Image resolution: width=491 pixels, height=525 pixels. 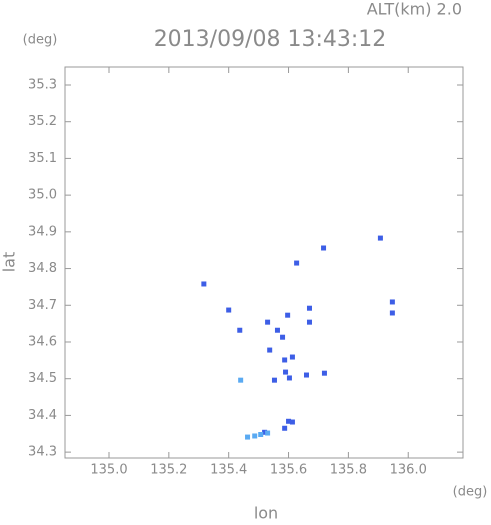 What do you see at coordinates (408, 470) in the screenshot?
I see `x-tick-label: 136.0` at bounding box center [408, 470].